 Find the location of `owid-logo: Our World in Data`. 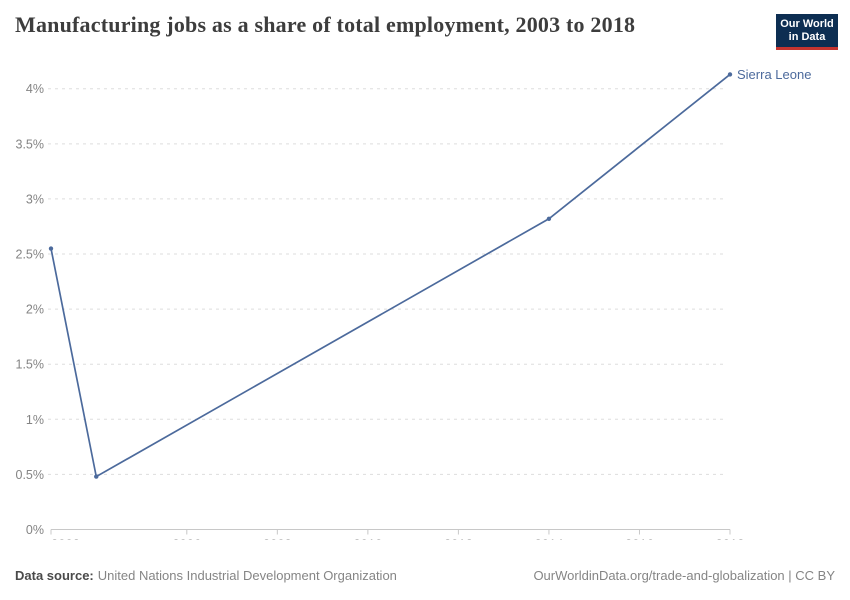

owid-logo: Our World in Data is located at coordinates (807, 32).